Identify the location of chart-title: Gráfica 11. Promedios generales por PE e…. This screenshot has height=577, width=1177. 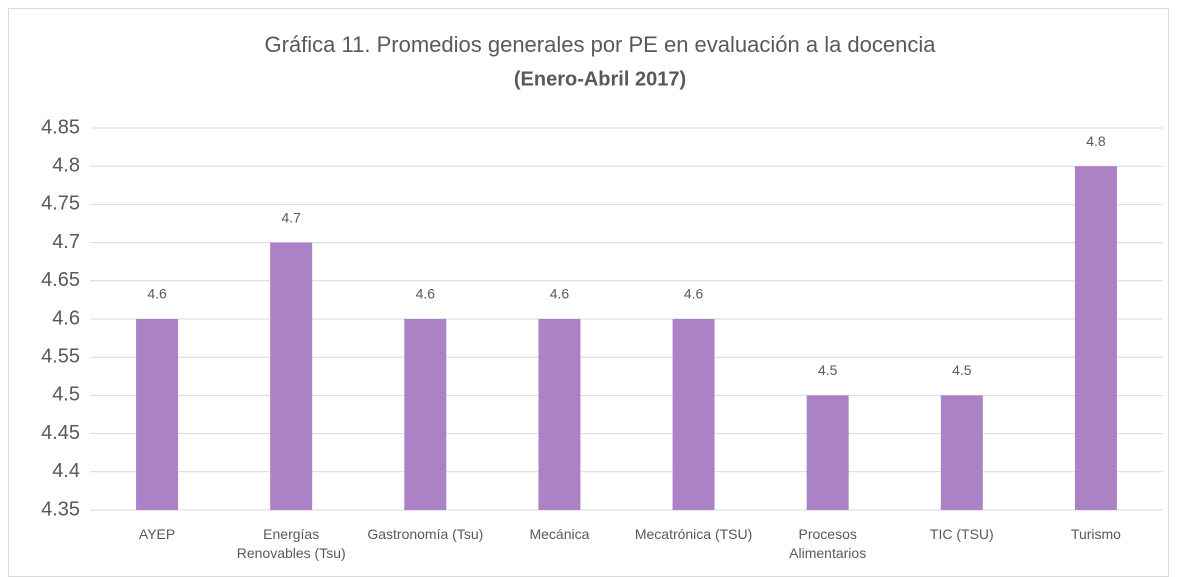
(601, 44).